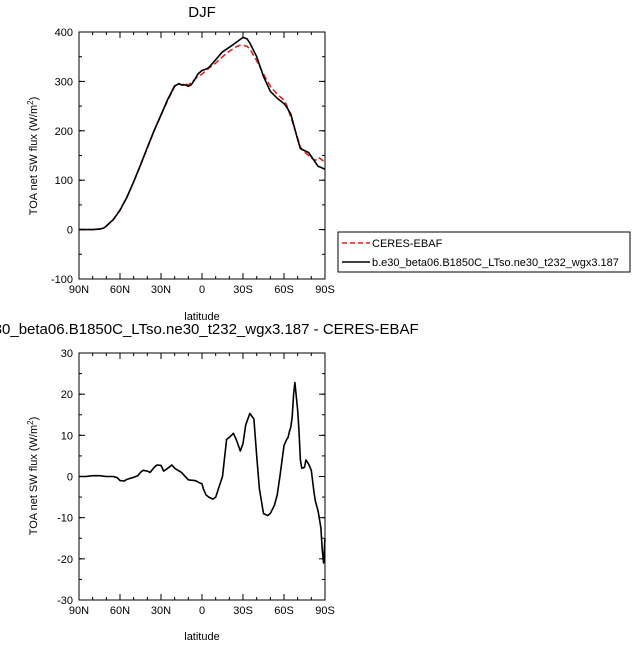  What do you see at coordinates (62, 280) in the screenshot?
I see `top-y-tick-label: -100` at bounding box center [62, 280].